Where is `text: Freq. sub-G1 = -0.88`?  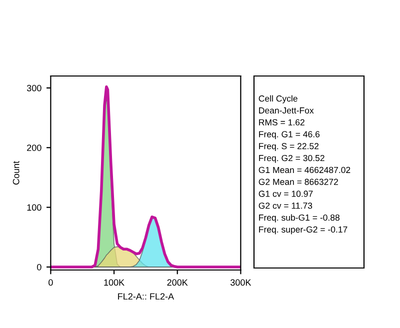
text: Freq. sub-G1 = -0.88 is located at coordinates (299, 218).